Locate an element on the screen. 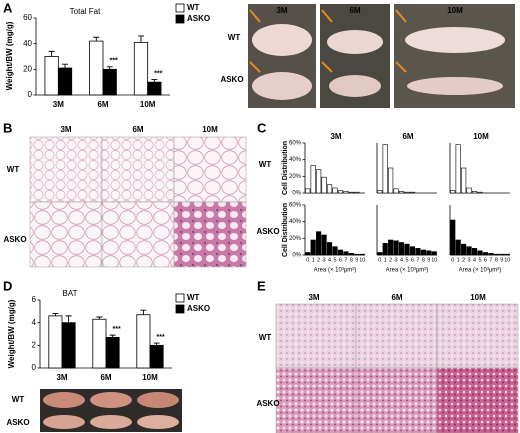  y-axis-label: Weight/BW (mg/g) is located at coordinates (11, 333).